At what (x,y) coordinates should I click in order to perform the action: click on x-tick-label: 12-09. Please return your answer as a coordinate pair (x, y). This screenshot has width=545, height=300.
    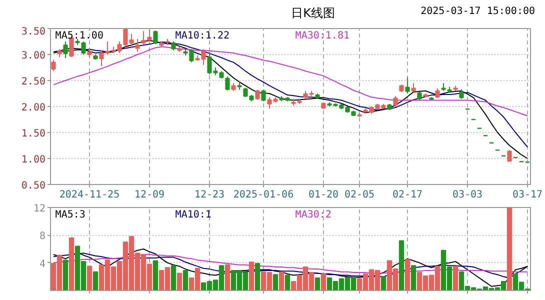
    Looking at the image, I should click on (149, 195).